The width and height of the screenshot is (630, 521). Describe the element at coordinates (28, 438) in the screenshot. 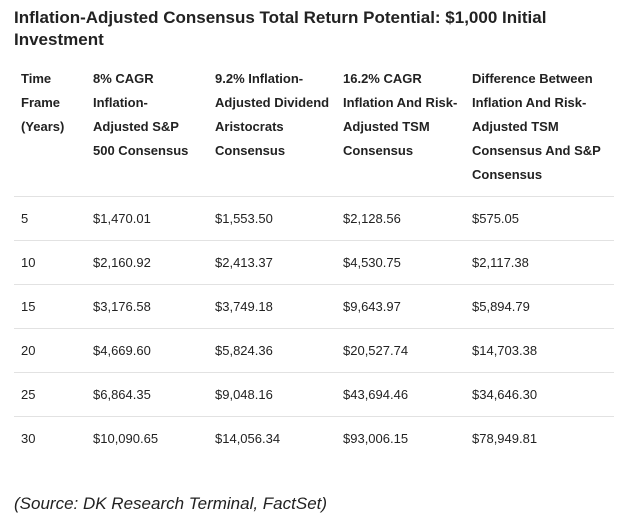

I see `cell-years: 30` at that location.